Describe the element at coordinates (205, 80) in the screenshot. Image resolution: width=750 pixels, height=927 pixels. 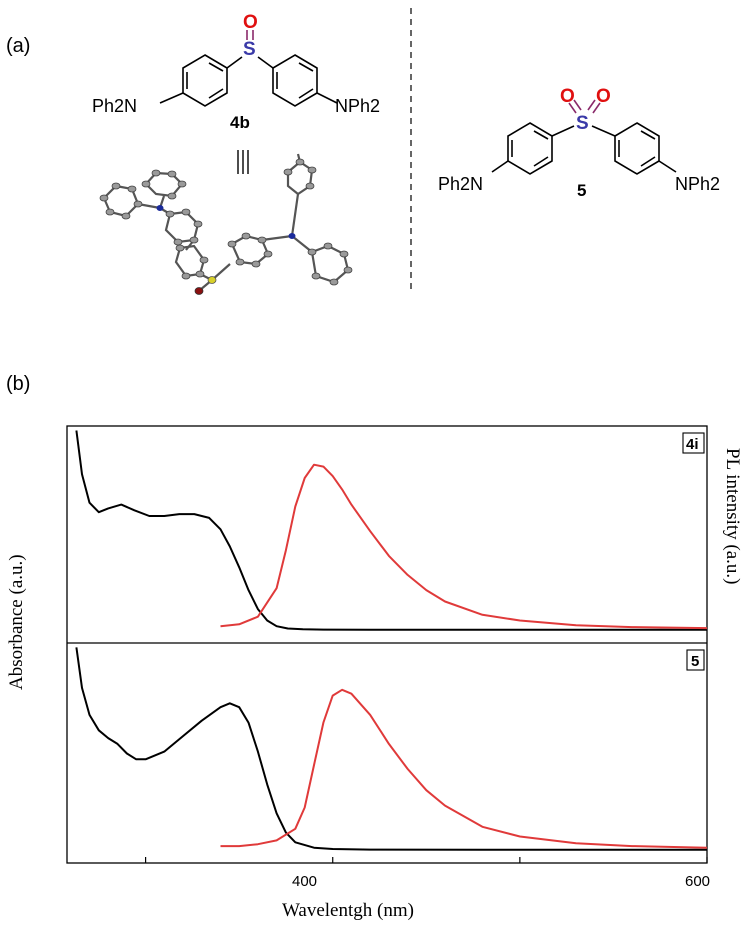
I see `ring-left-4b` at that location.